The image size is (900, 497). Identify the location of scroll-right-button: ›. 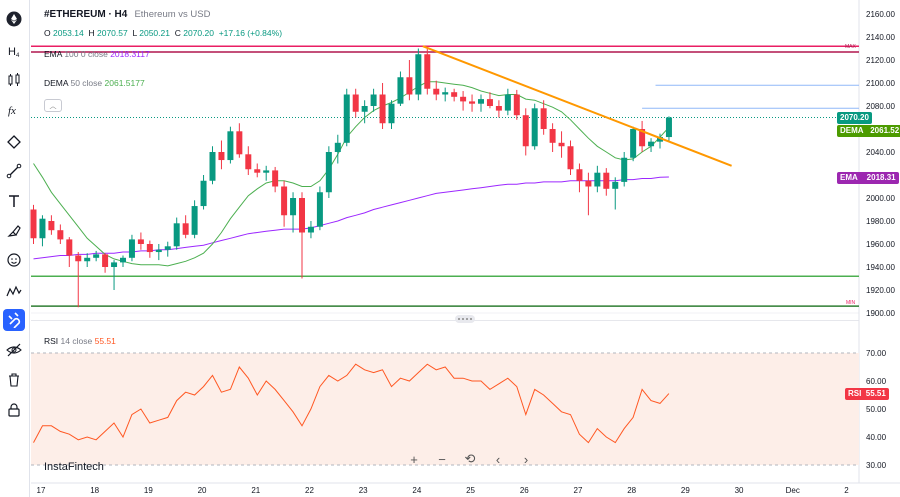
(526, 459).